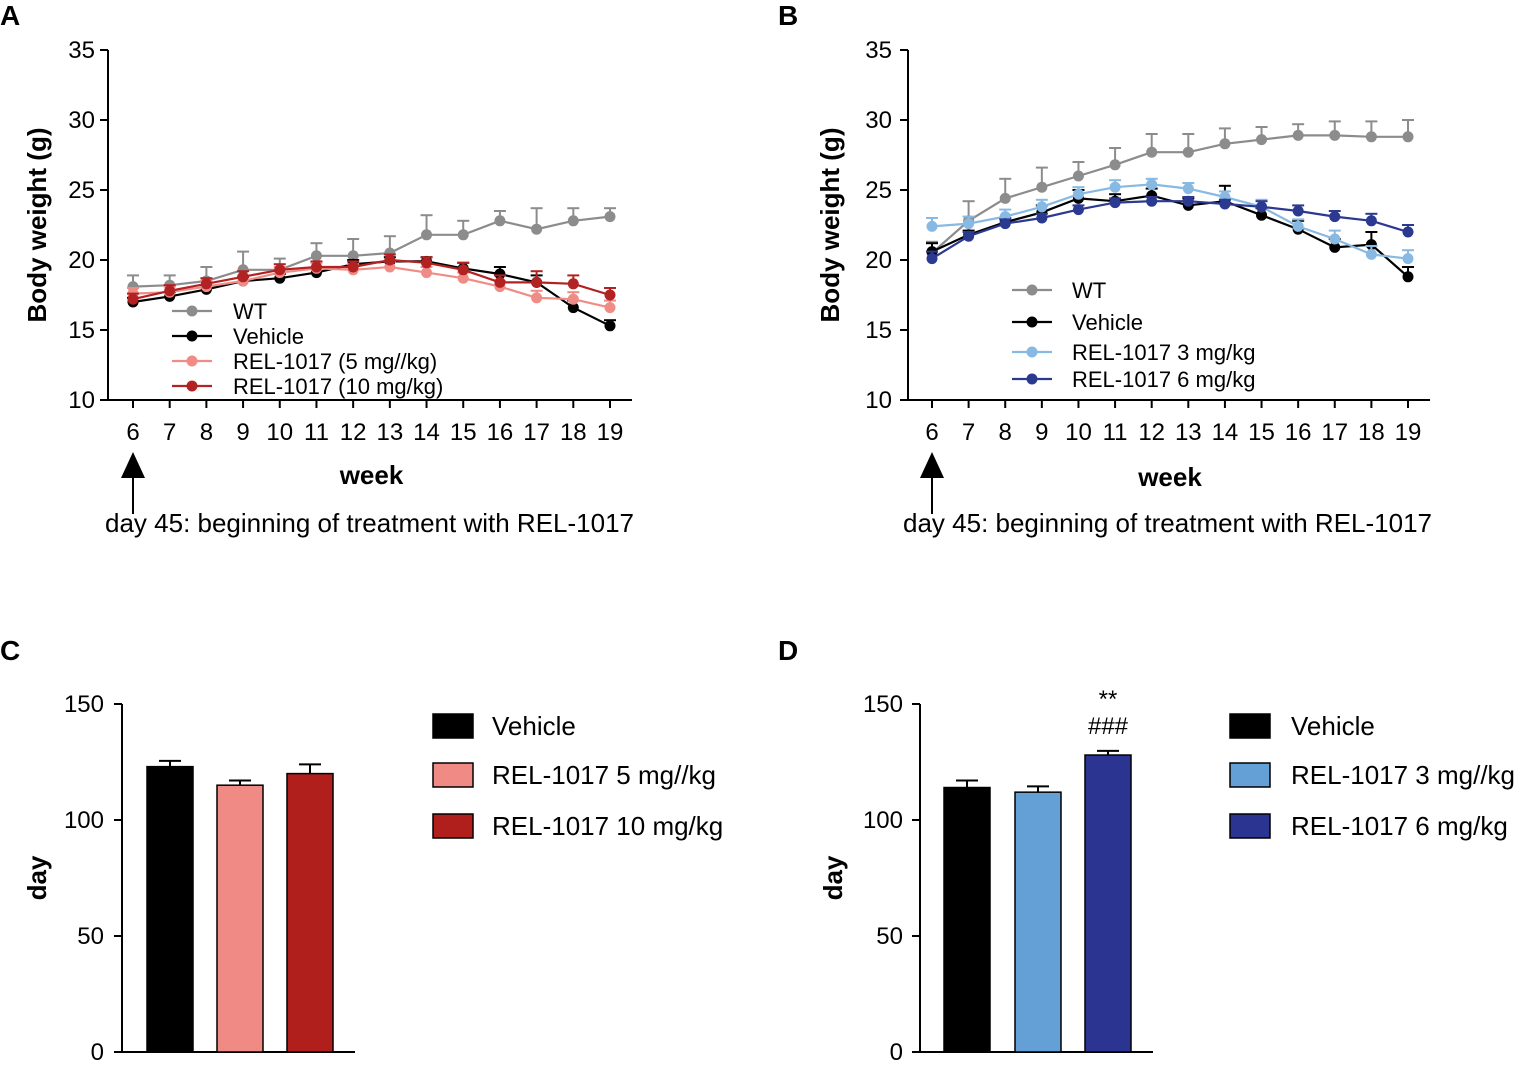 Image resolution: width=1537 pixels, height=1071 pixels. What do you see at coordinates (1333, 726) in the screenshot?
I see `panel-d-legend-label: Vehicle` at bounding box center [1333, 726].